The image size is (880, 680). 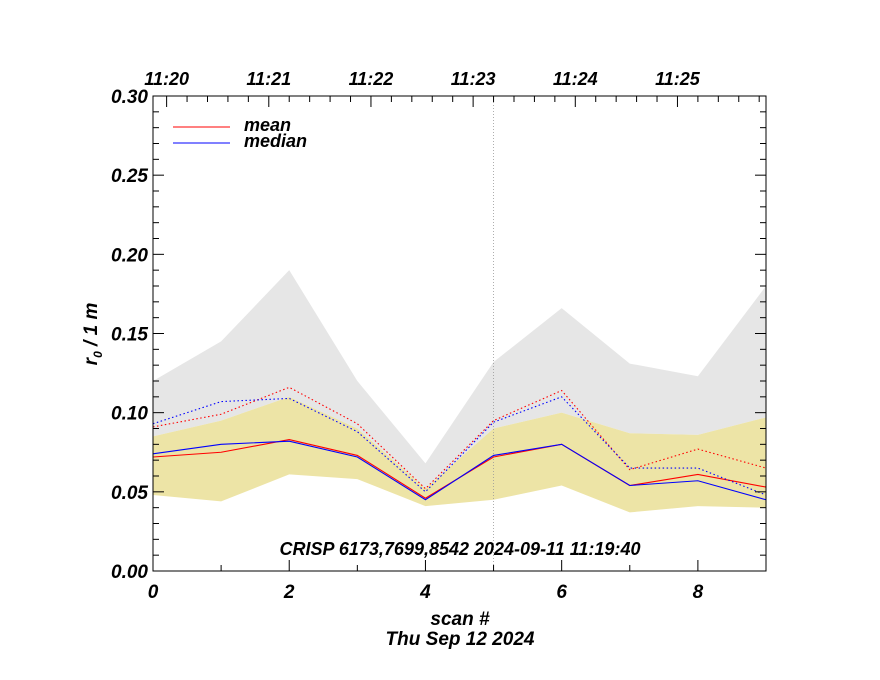 What do you see at coordinates (275, 141) in the screenshot?
I see `legend-label-median: median` at bounding box center [275, 141].